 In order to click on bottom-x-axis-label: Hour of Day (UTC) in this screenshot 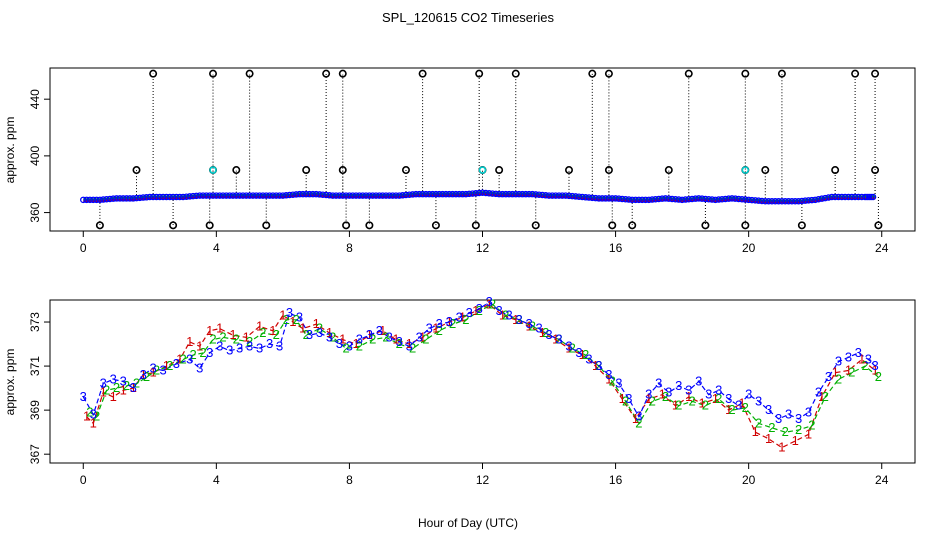, I will do `click(468, 523)`.